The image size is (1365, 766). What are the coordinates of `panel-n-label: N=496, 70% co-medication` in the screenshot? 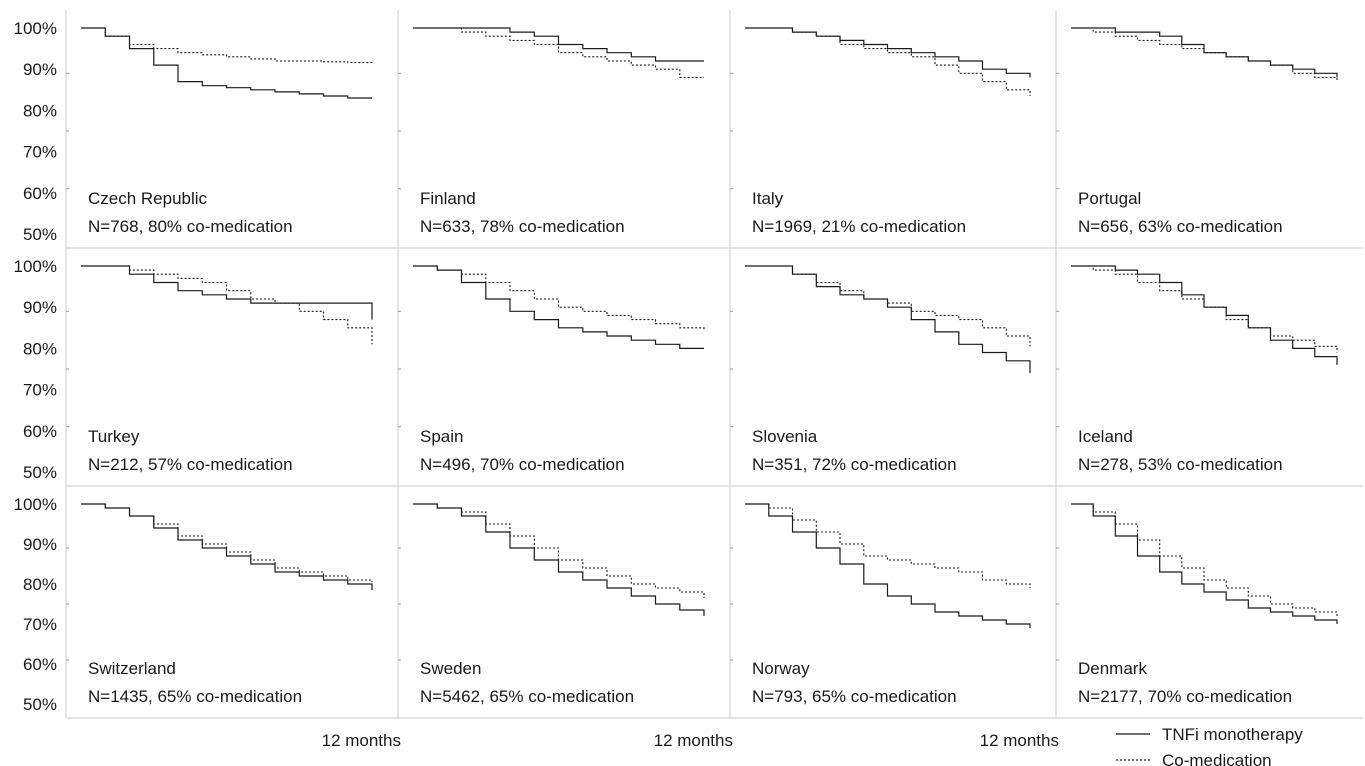 It's located at (522, 464).